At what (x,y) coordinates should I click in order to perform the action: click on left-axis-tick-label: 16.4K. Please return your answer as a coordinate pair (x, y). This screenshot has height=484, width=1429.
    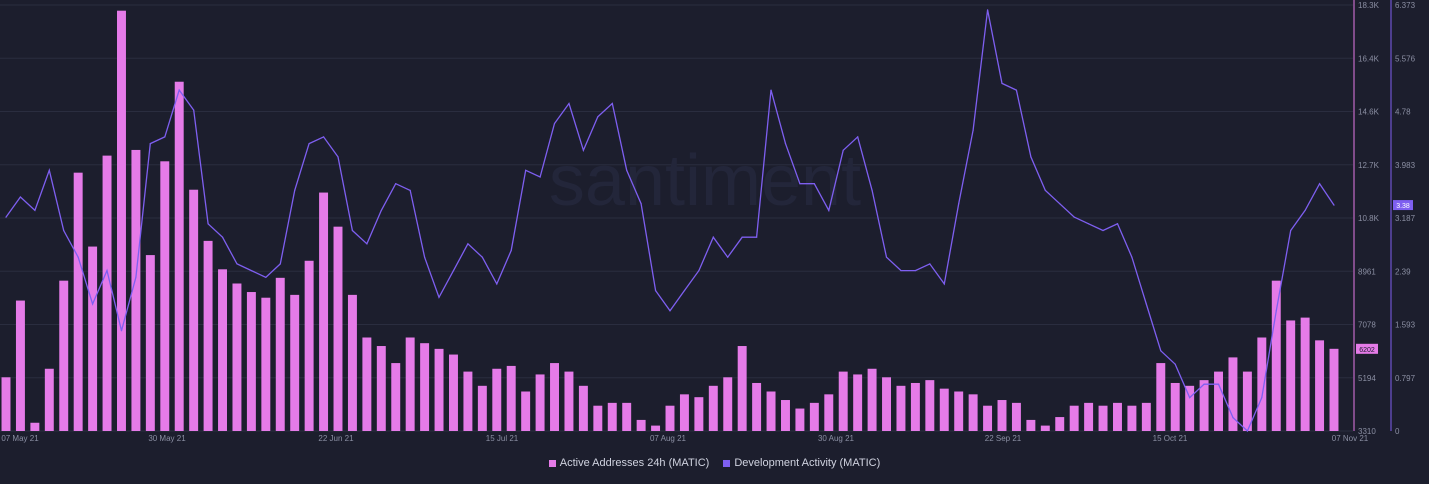
    Looking at the image, I should click on (1369, 58).